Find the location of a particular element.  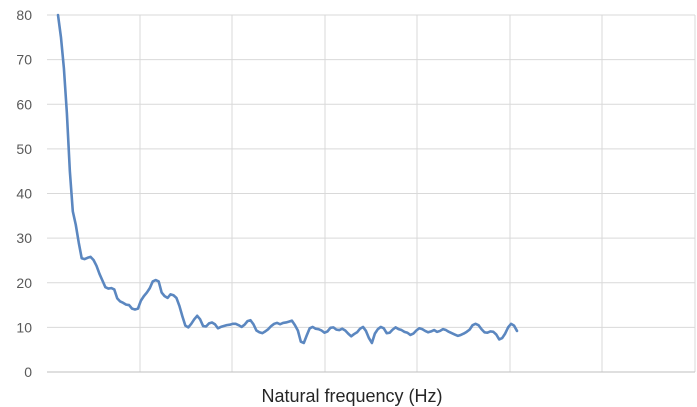

y-tick-label: 20 is located at coordinates (24, 283).